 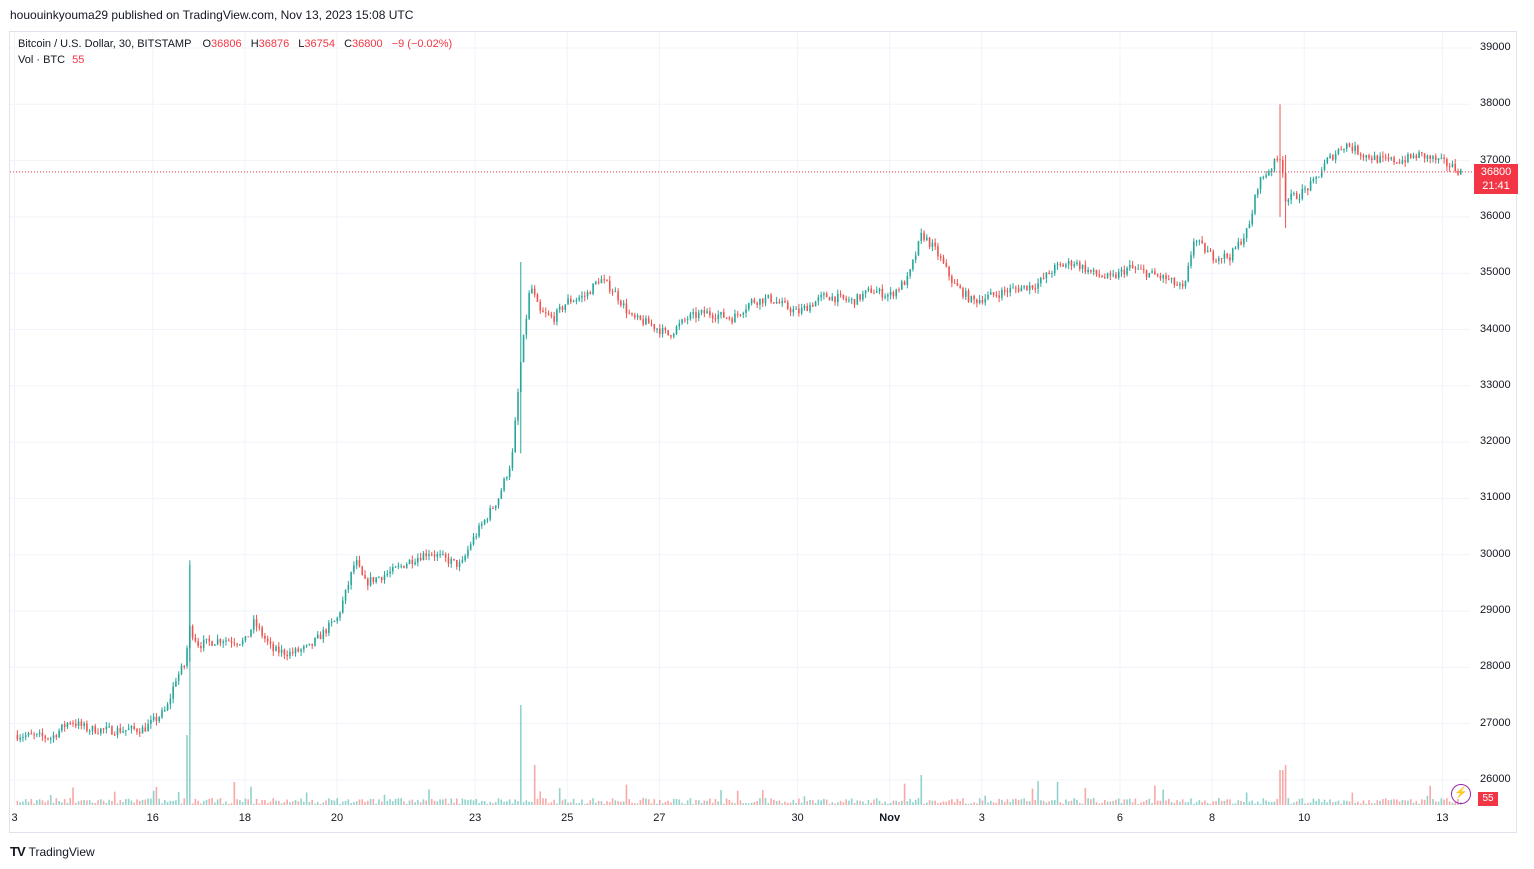 What do you see at coordinates (1495, 553) in the screenshot?
I see `price-tick-label: 30000` at bounding box center [1495, 553].